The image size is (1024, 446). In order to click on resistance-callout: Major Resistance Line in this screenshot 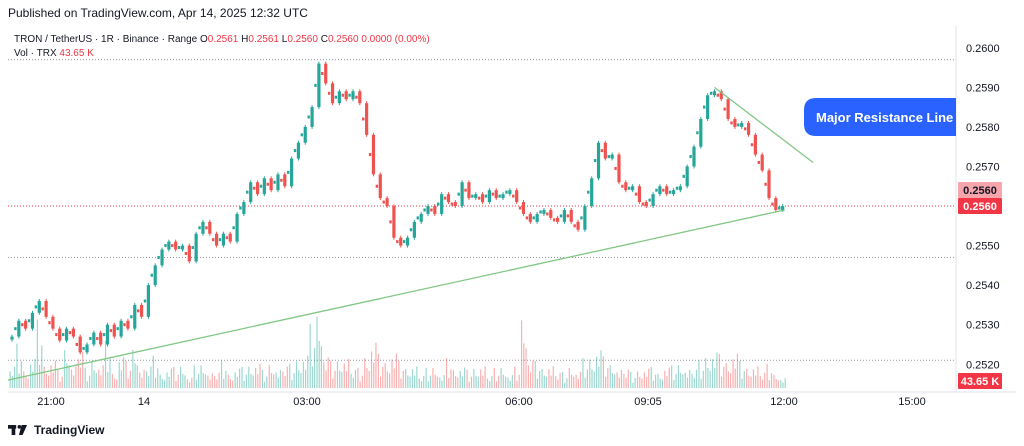, I will do `click(880, 117)`.